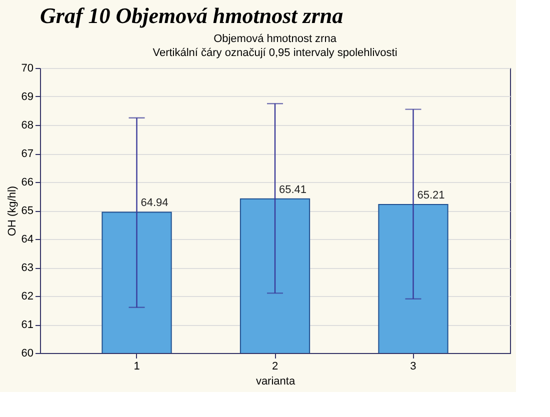 The image size is (550, 417). I want to click on y-tick-label: 68, so click(27, 126).